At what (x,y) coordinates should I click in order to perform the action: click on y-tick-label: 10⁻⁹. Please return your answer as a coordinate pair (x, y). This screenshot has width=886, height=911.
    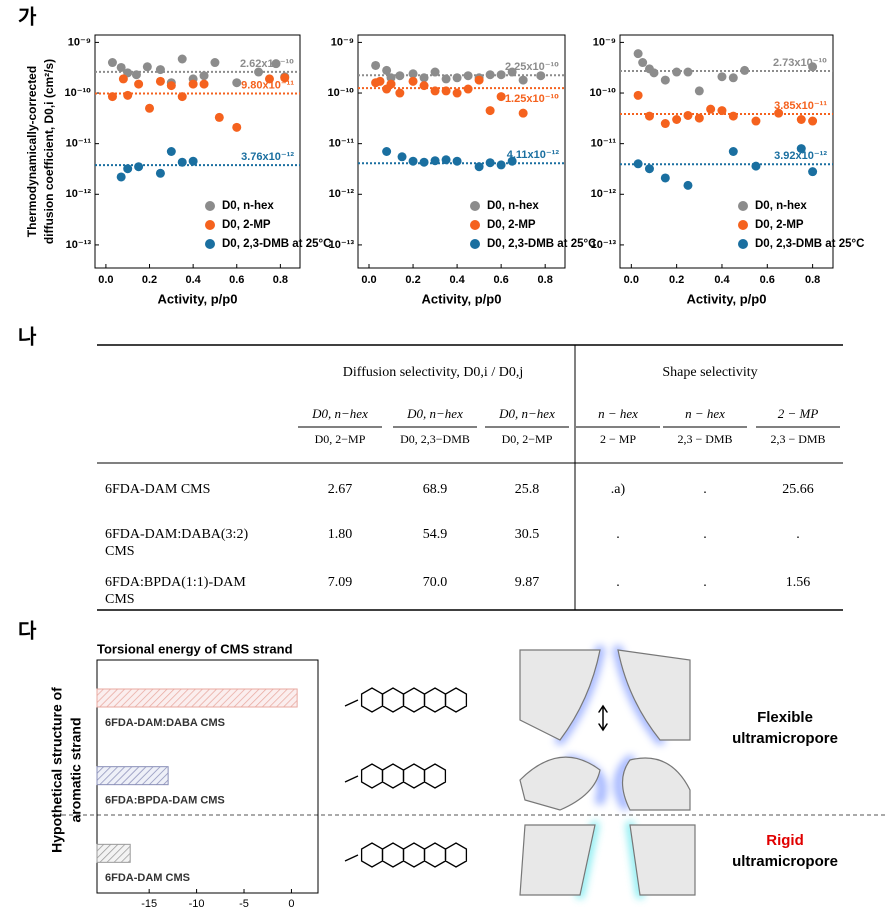
    Looking at the image, I should click on (604, 42).